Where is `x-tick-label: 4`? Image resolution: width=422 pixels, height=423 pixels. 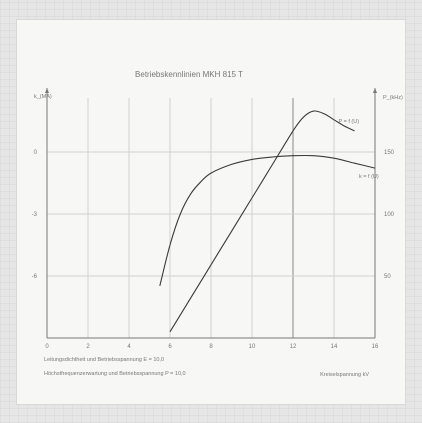 x-tick-label: 4 is located at coordinates (129, 347).